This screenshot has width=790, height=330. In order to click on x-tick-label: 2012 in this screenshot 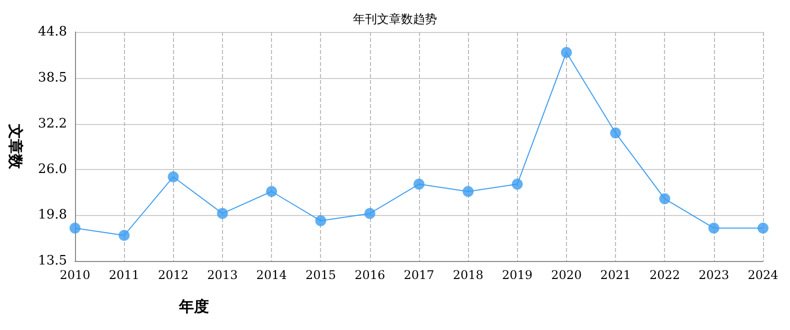, I will do `click(173, 275)`.